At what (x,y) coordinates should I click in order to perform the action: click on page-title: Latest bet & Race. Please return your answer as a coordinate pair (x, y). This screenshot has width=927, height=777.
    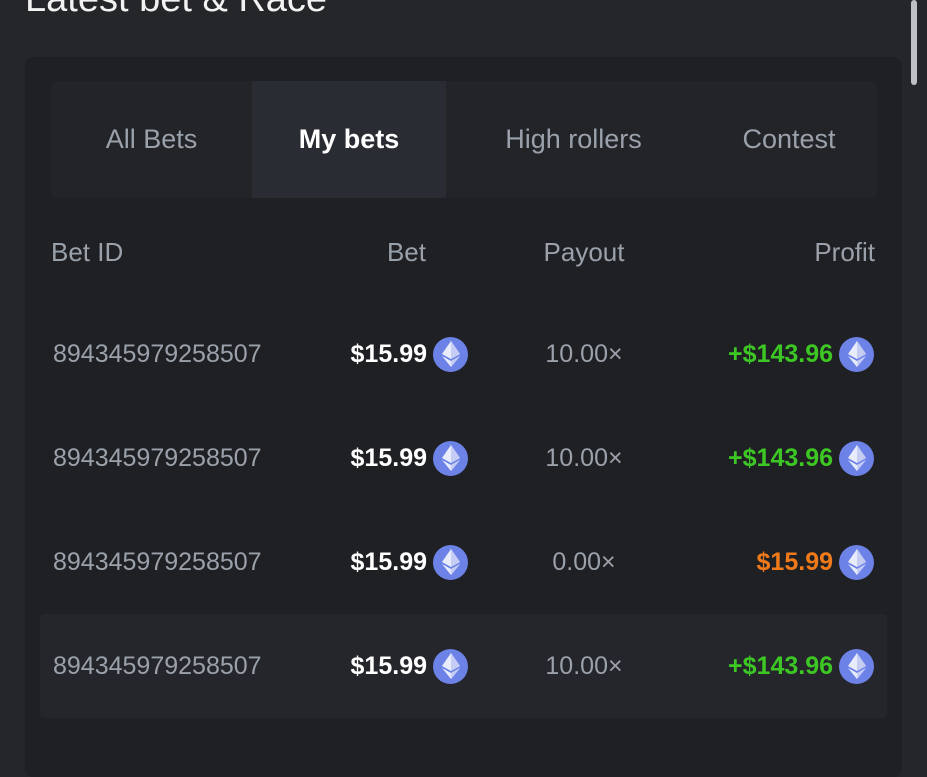
    Looking at the image, I should click on (176, 10).